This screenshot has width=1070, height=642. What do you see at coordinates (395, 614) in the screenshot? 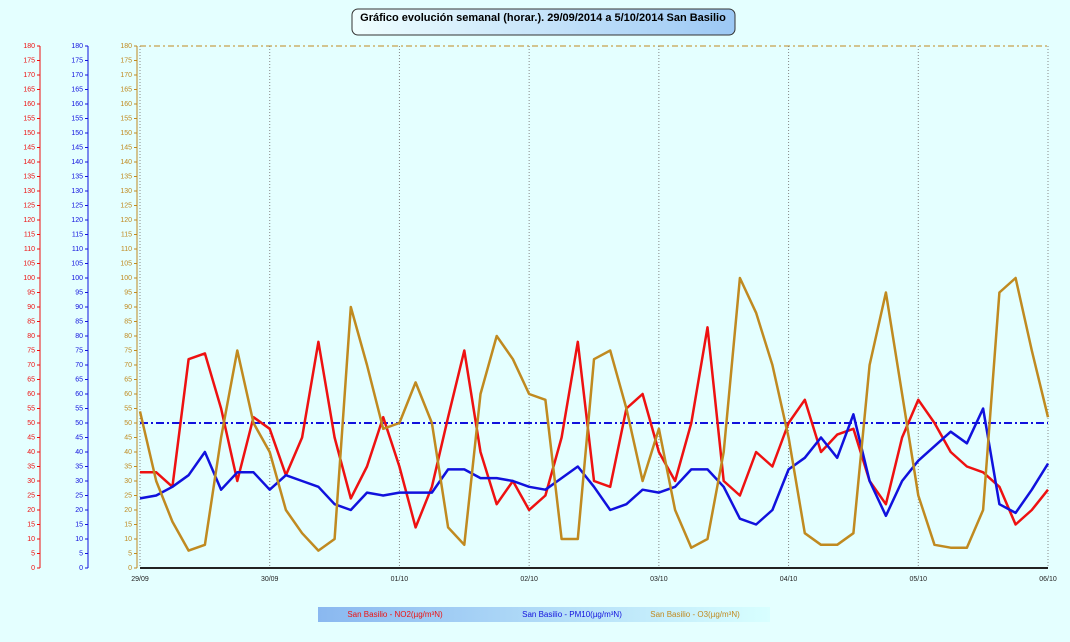
I see `legend-label: San Basilio - NO2(µg/m³N)` at bounding box center [395, 614].